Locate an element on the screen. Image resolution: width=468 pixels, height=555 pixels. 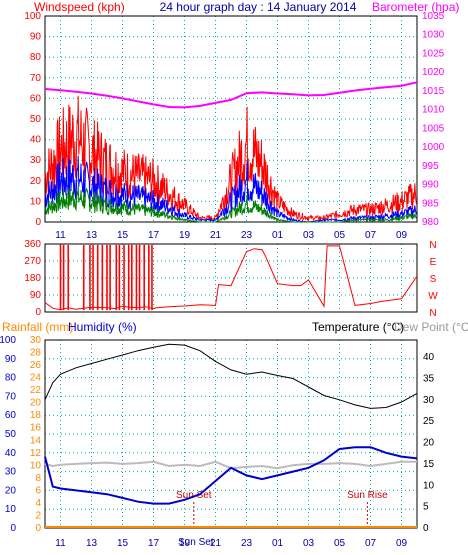
rainfall-y-tick-label: 10 is located at coordinates (36, 465).